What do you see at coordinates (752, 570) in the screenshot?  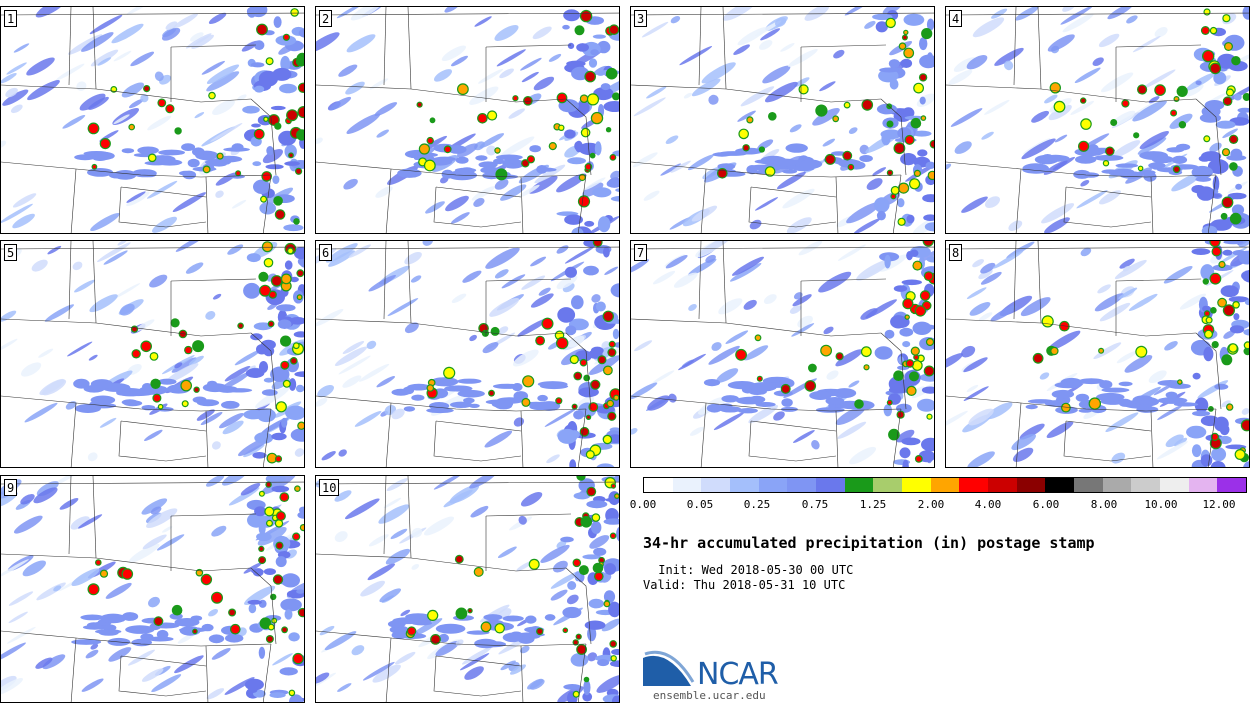 I see `init-time: Init: Wed 2018-05-30 00 UTC` at bounding box center [752, 570].